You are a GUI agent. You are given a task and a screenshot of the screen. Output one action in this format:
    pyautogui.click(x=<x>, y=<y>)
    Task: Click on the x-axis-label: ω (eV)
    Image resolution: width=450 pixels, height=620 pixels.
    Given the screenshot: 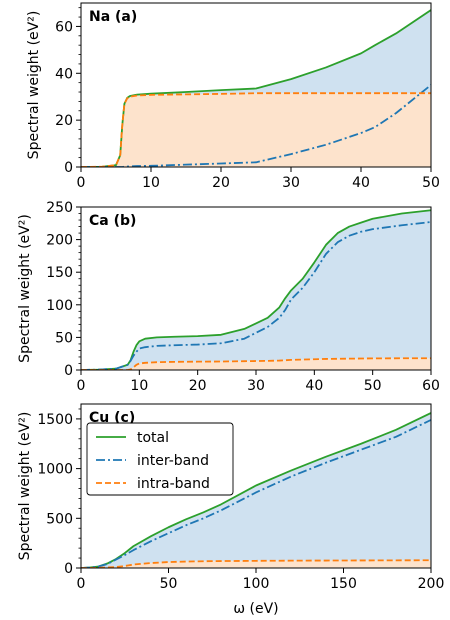 What is the action you would take?
    pyautogui.click(x=255, y=609)
    